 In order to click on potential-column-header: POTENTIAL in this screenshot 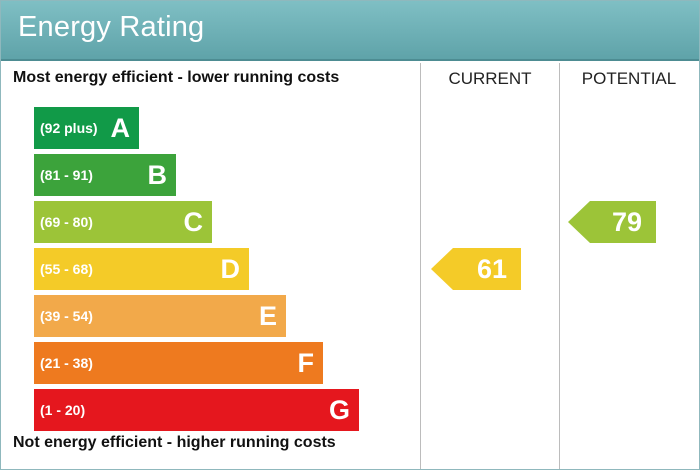, I will do `click(629, 78)`.